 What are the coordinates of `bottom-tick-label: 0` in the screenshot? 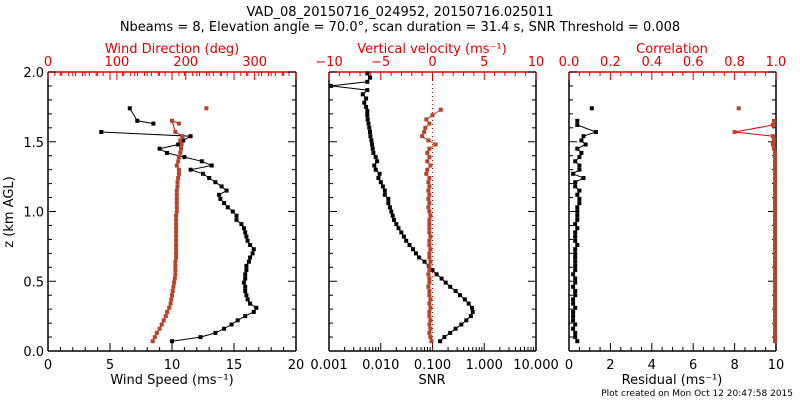 It's located at (48, 365).